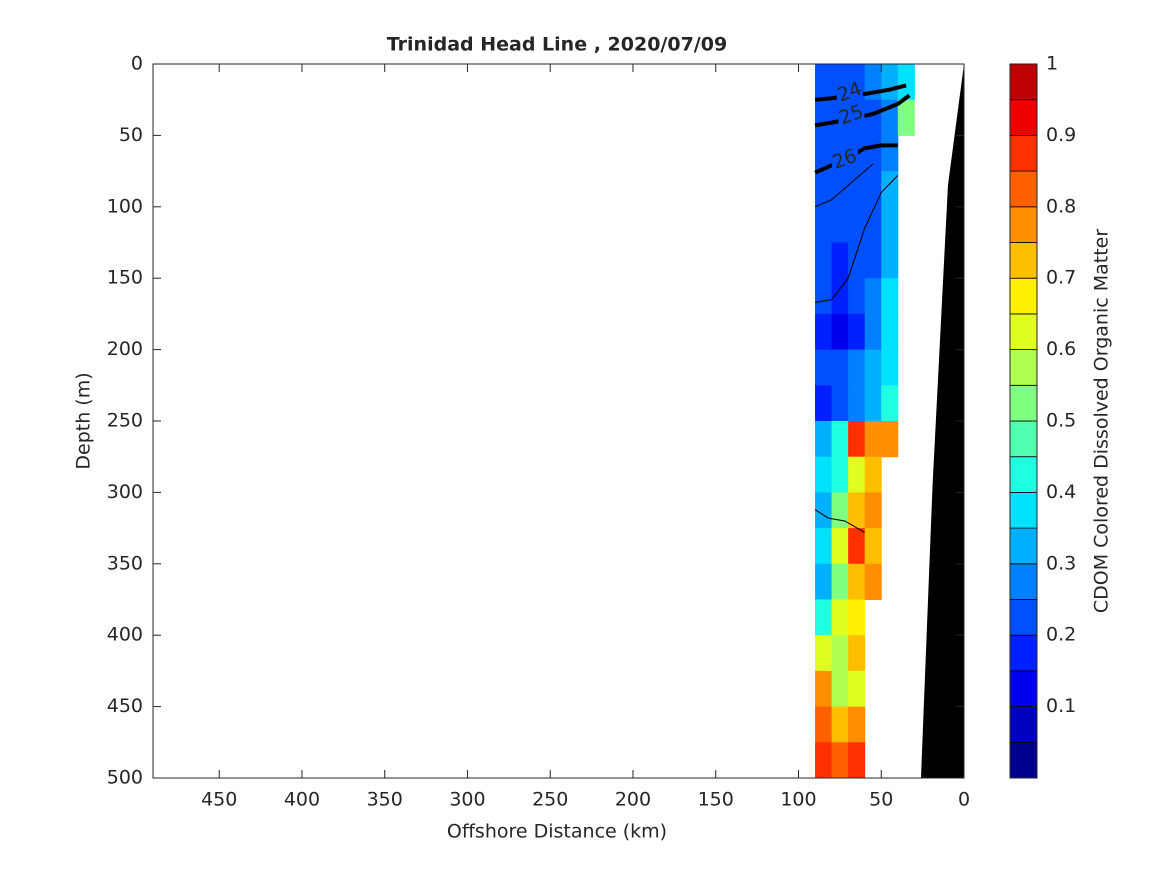 The image size is (1167, 879). Describe the element at coordinates (385, 800) in the screenshot. I see `x-tick-label: 350` at that location.